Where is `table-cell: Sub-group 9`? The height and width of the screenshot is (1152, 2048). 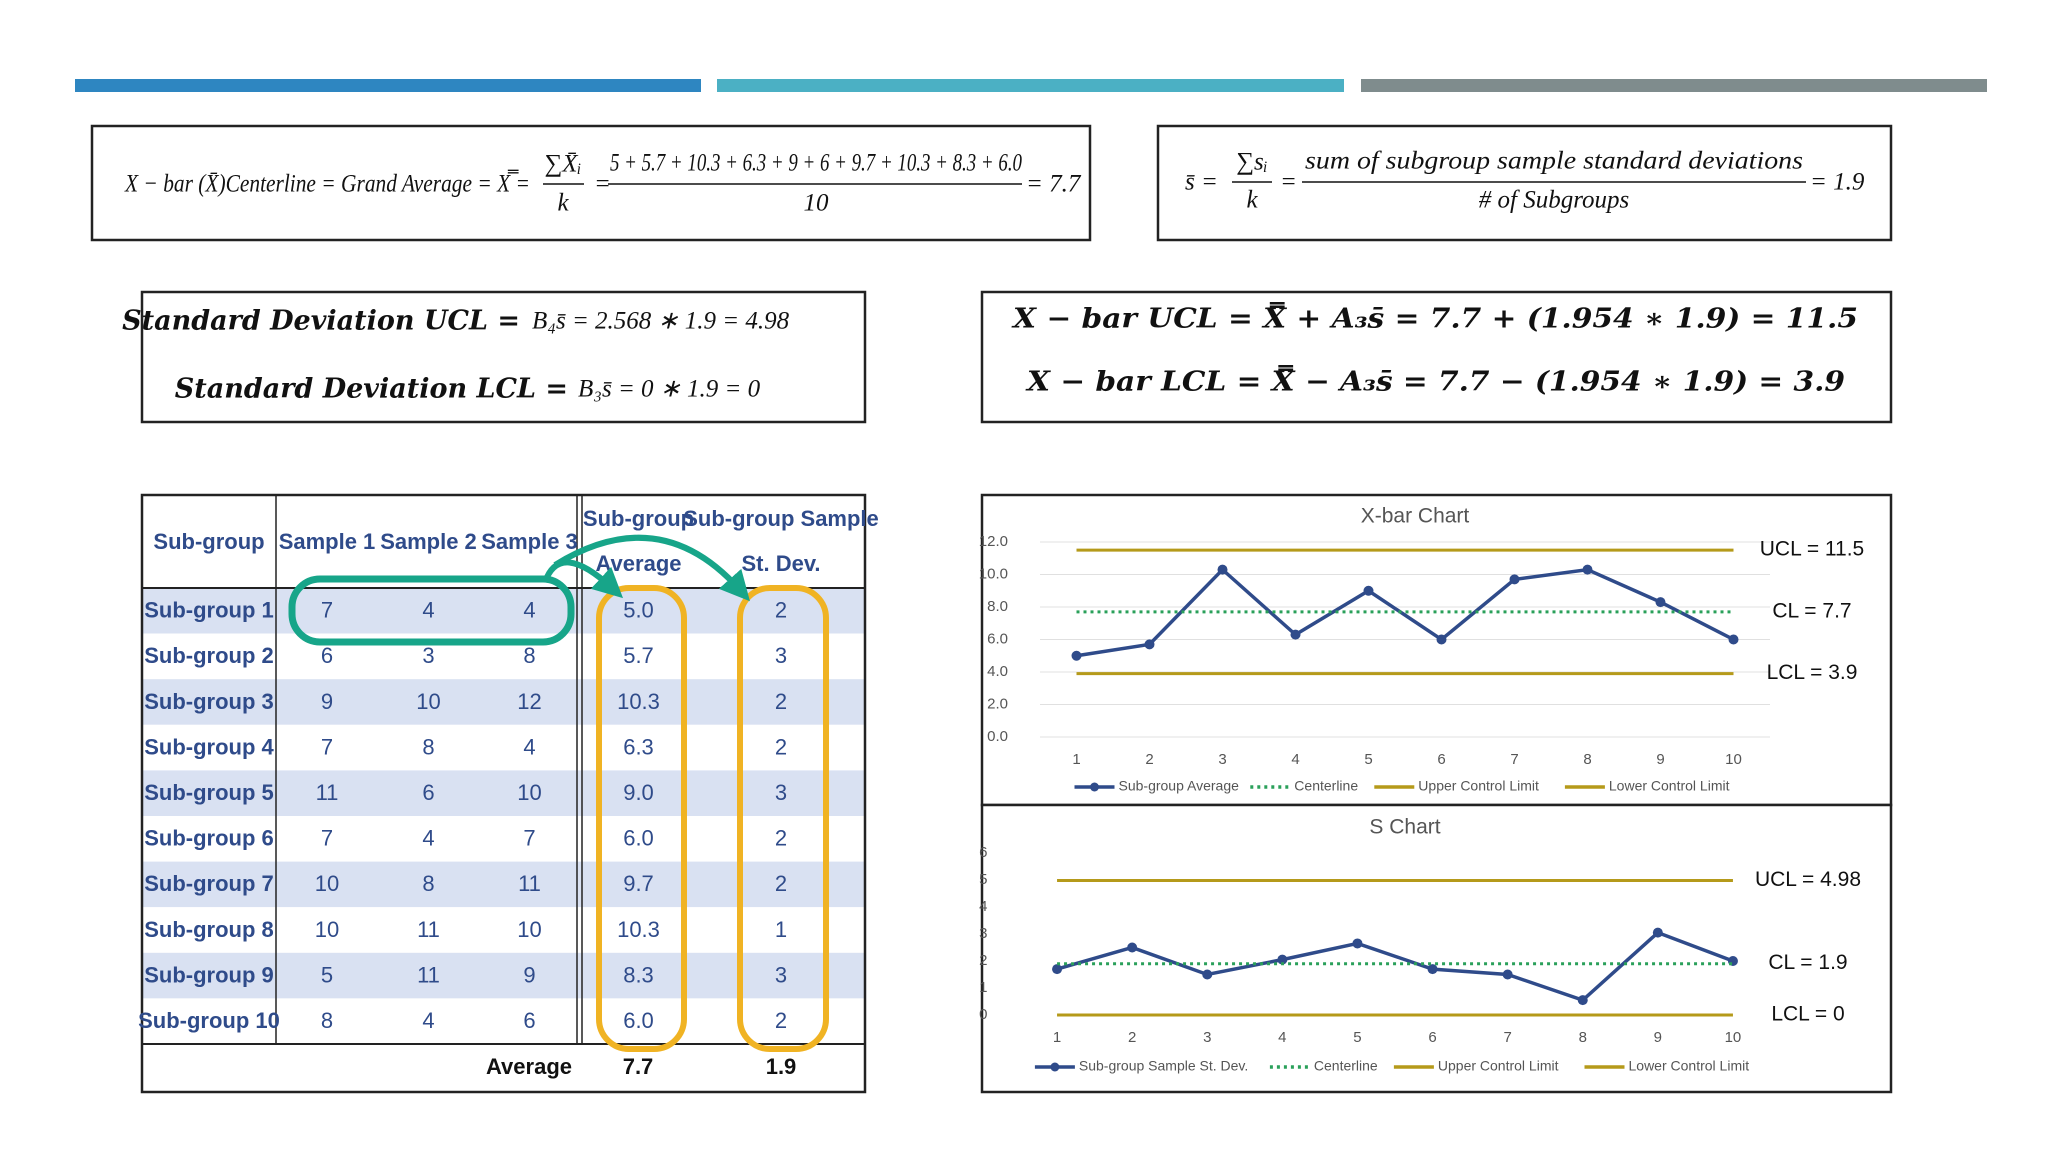 table-cell: Sub-group 9 is located at coordinates (209, 974).